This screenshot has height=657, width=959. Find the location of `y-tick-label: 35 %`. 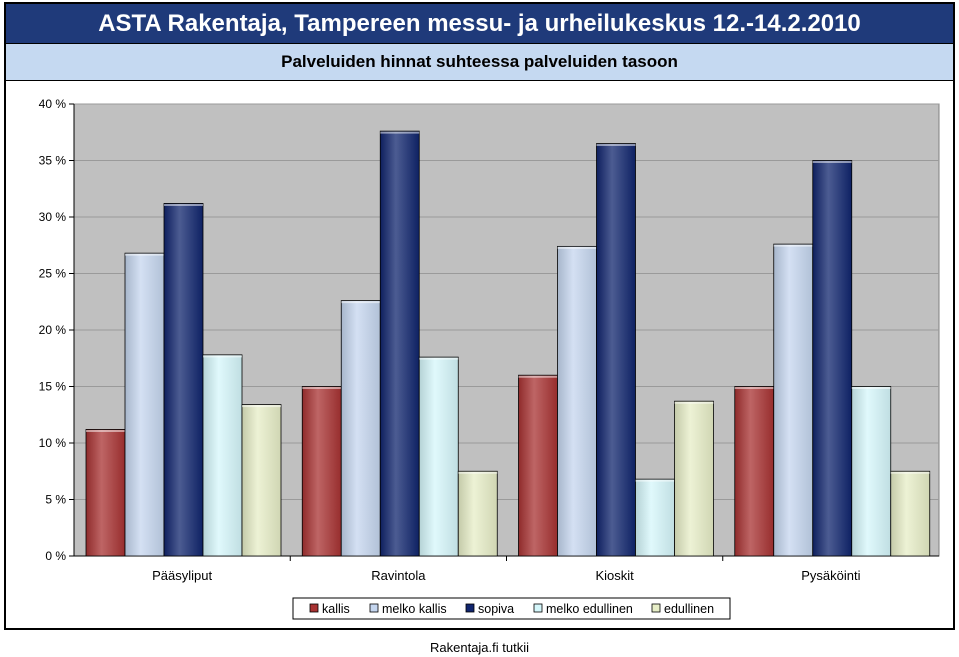

y-tick-label: 35 % is located at coordinates (53, 161).